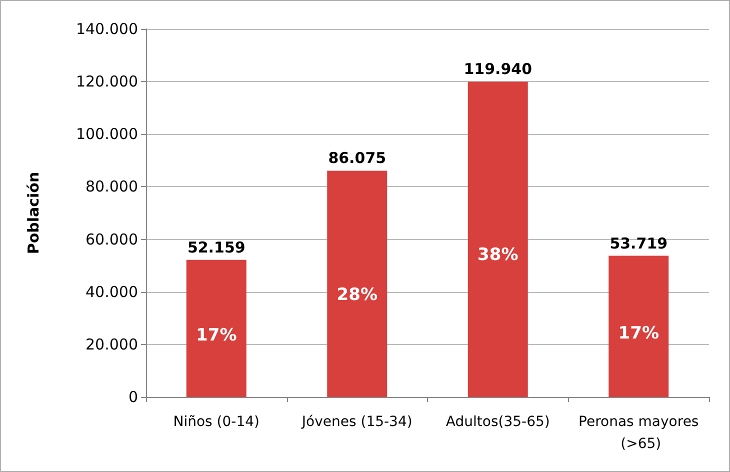  Describe the element at coordinates (498, 69) in the screenshot. I see `data-label: 119.940` at that location.